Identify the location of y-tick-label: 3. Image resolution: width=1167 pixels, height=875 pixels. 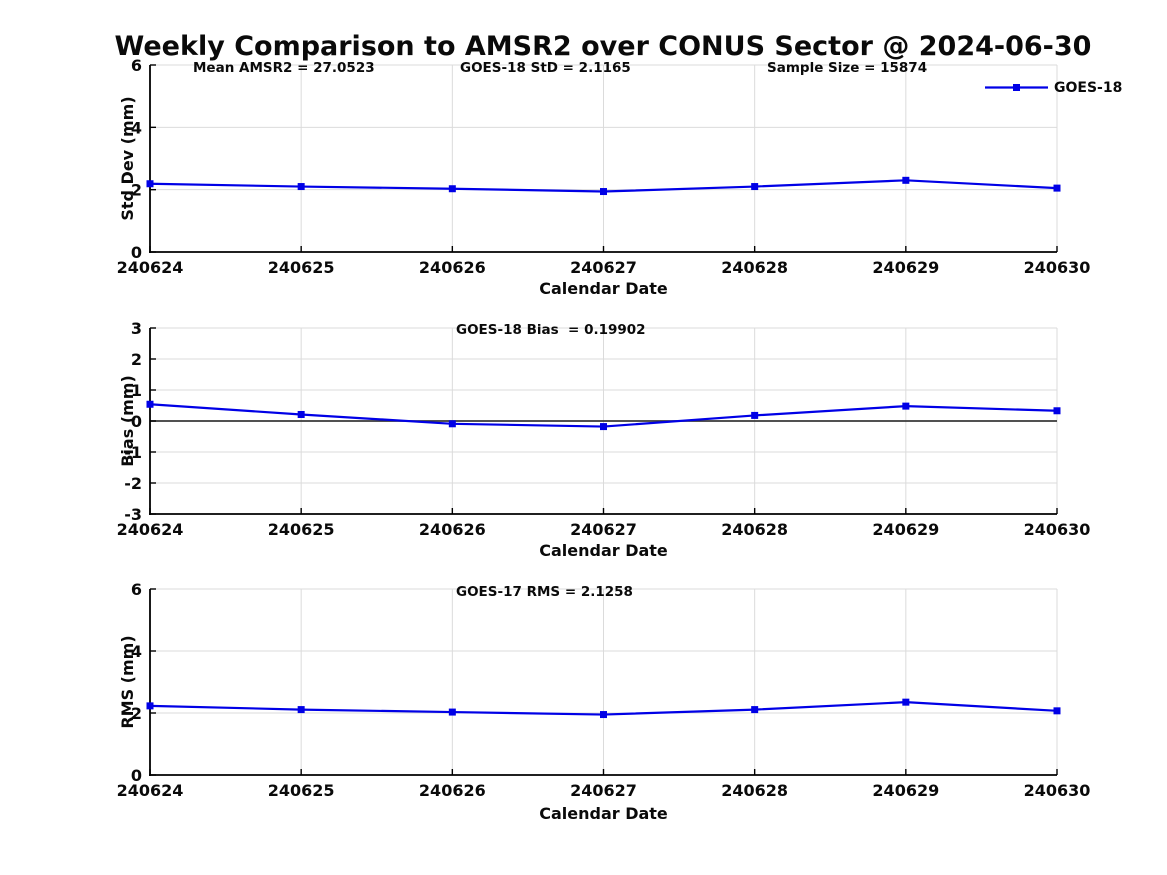
(136, 328).